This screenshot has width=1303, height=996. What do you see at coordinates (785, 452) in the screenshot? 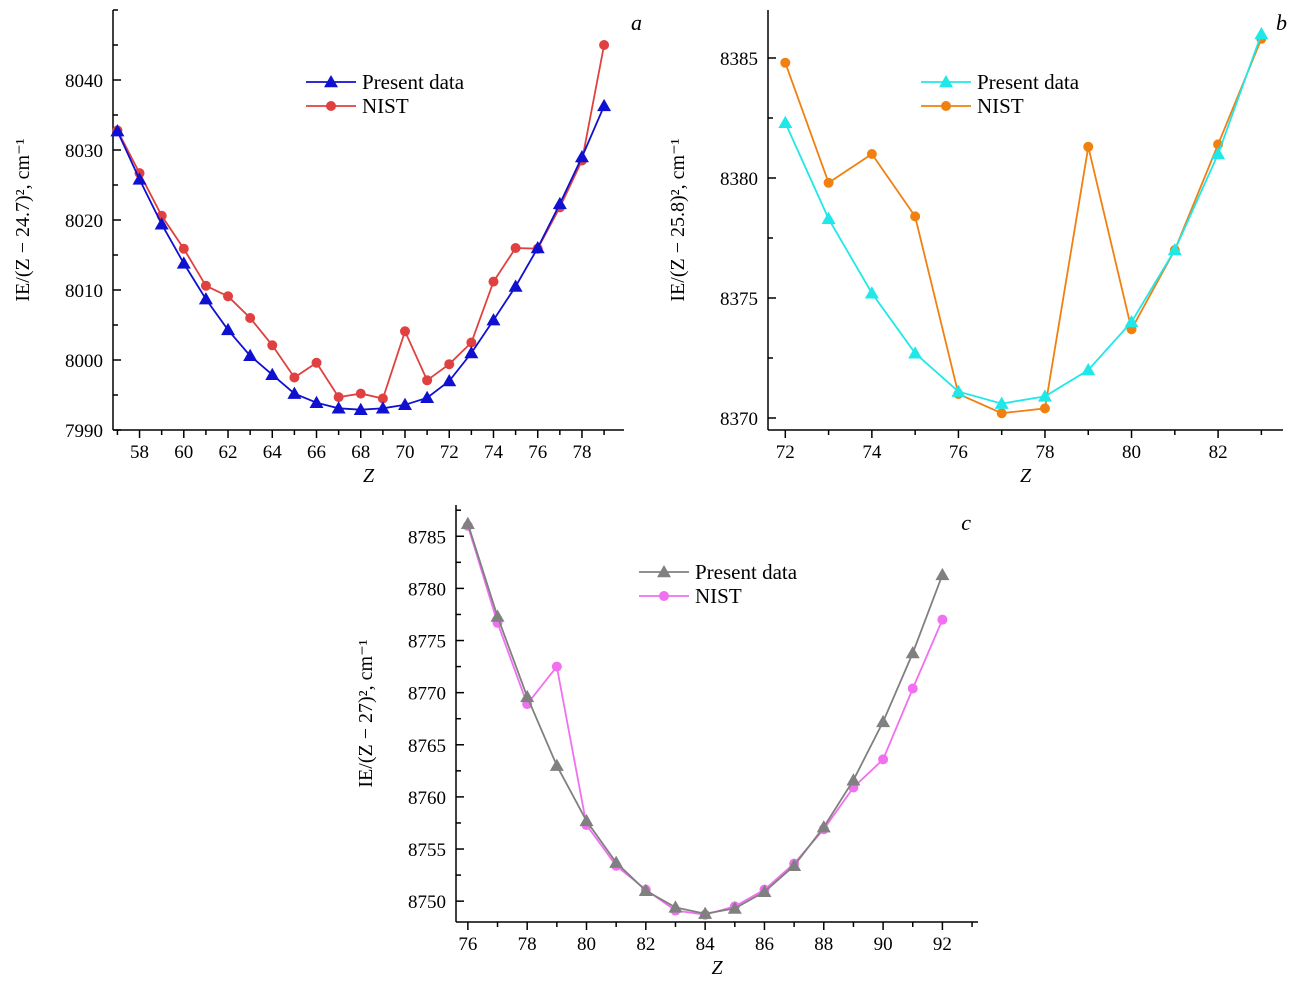
I see `x-tick-label: 72` at bounding box center [785, 452].